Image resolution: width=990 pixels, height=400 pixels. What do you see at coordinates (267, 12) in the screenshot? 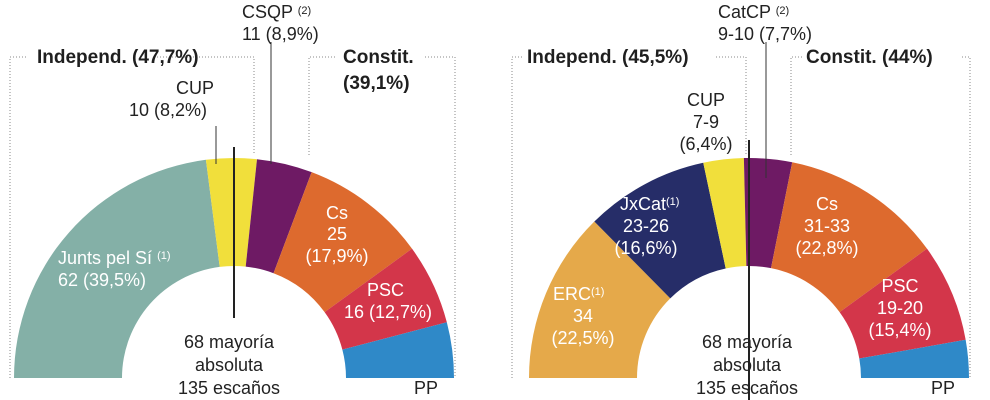
I see `csqp-name: CSQP` at bounding box center [267, 12].